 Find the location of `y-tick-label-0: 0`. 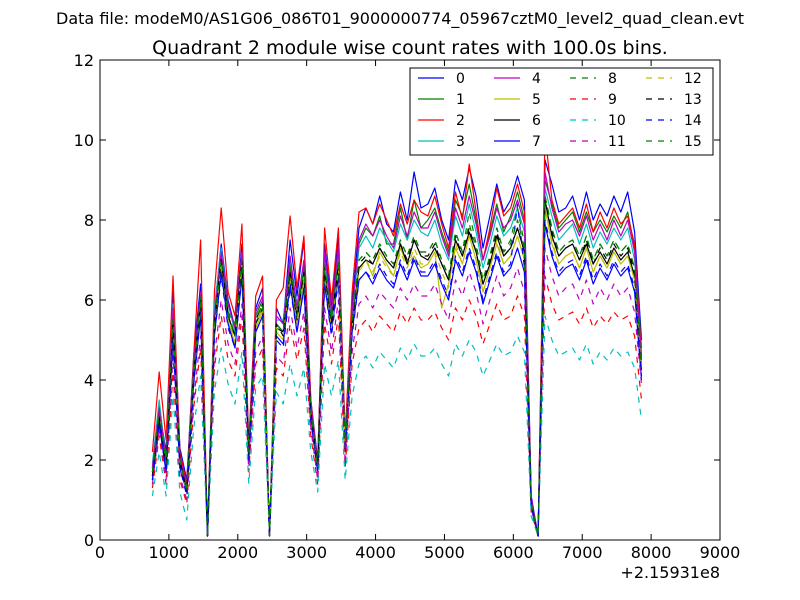

y-tick-label-0: 0 is located at coordinates (89, 540).